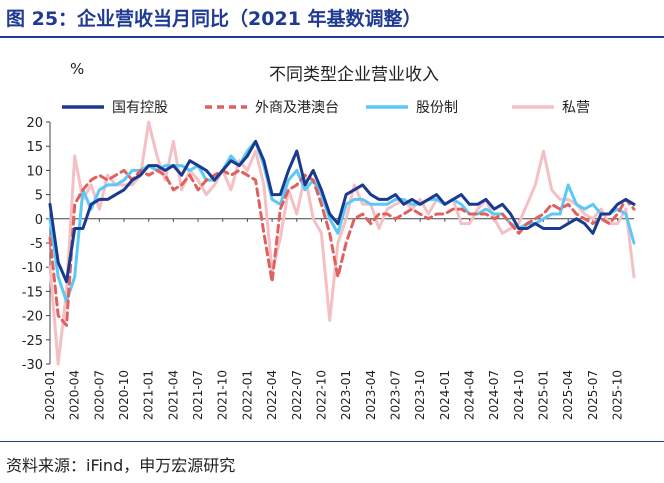 The image size is (664, 483). Describe the element at coordinates (346, 395) in the screenshot. I see `x-tick-label: 2023-01` at that location.